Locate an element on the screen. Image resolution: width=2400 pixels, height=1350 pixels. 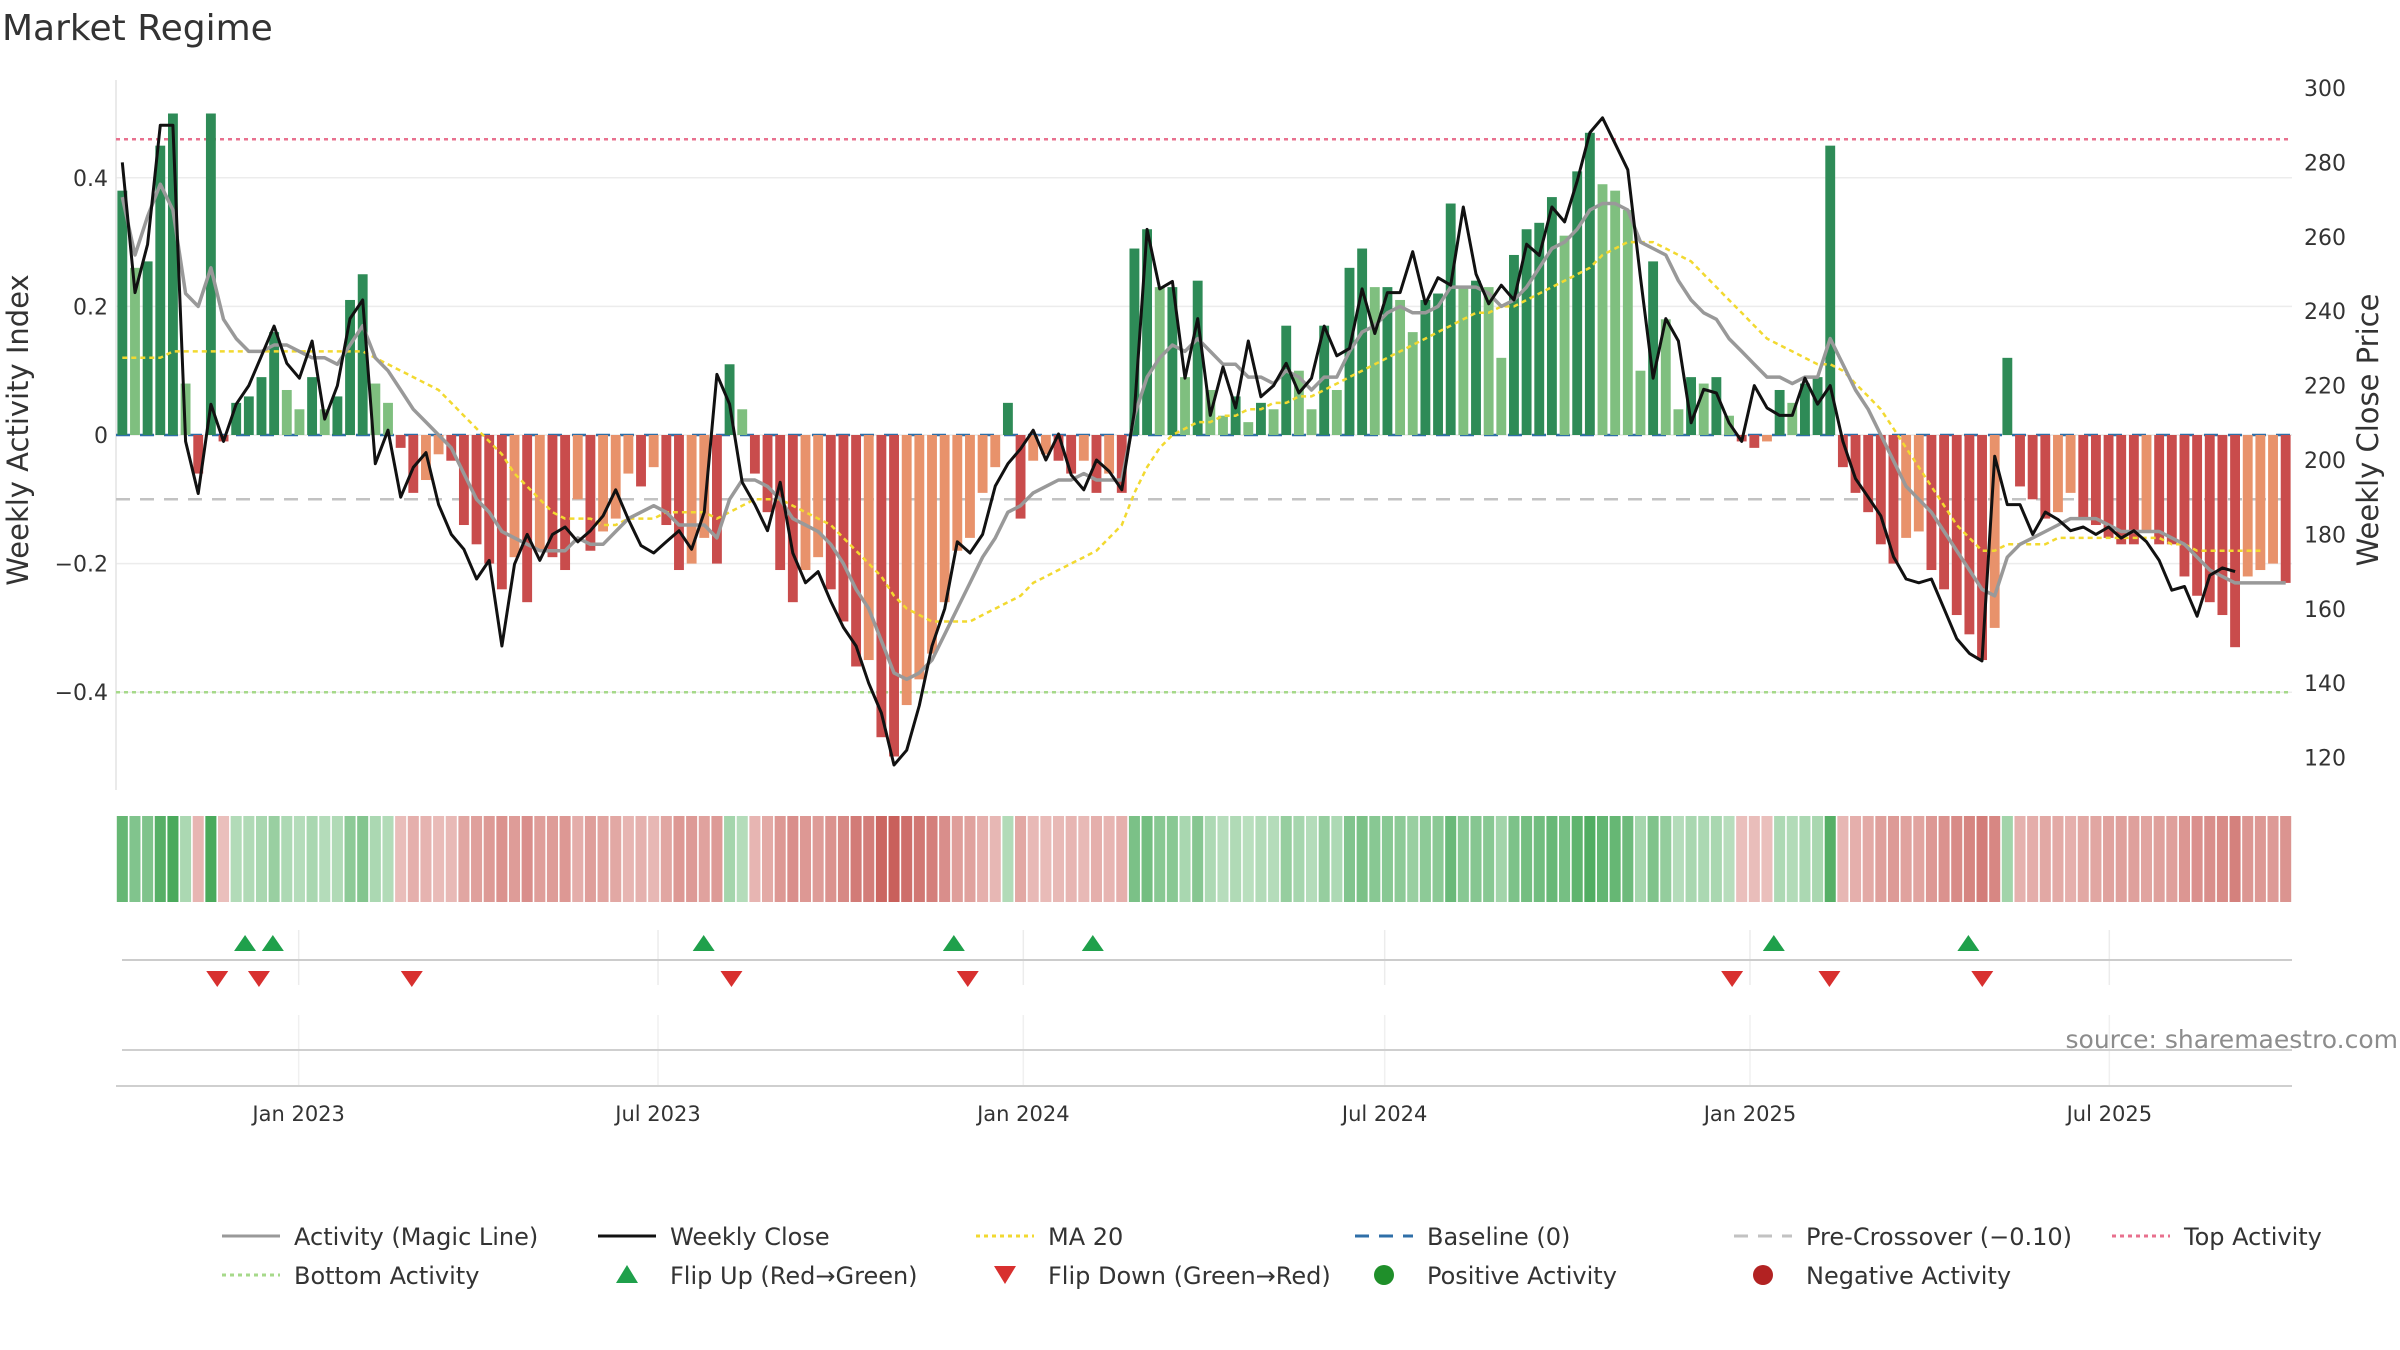
legend-label: Flip Up (Red→Green) is located at coordinates (794, 1276).